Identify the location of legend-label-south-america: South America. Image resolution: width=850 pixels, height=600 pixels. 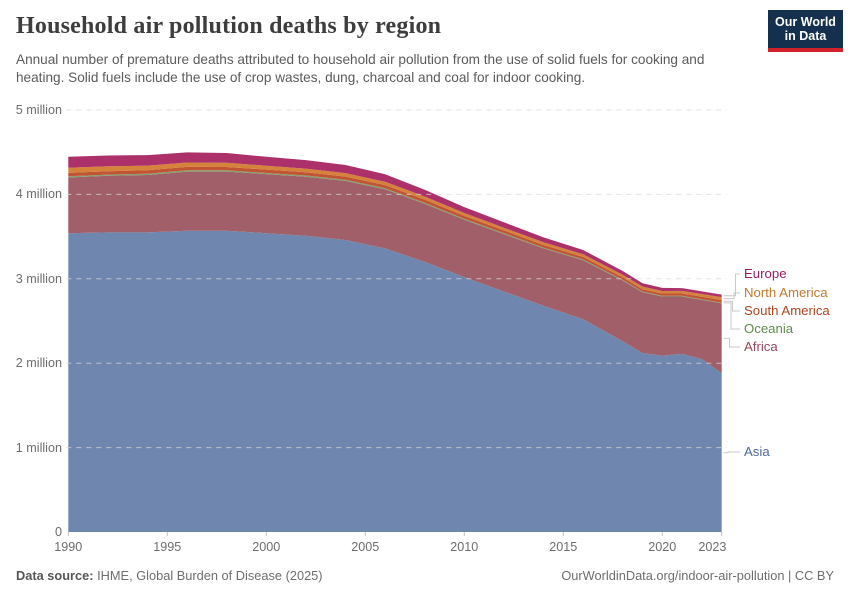
(787, 310).